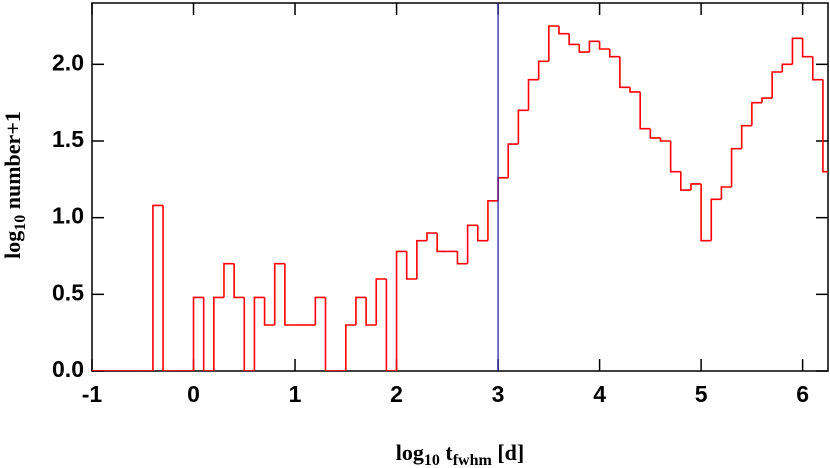 This screenshot has width=830, height=468. What do you see at coordinates (410, 452) in the screenshot?
I see `x-label-part: log` at bounding box center [410, 452].